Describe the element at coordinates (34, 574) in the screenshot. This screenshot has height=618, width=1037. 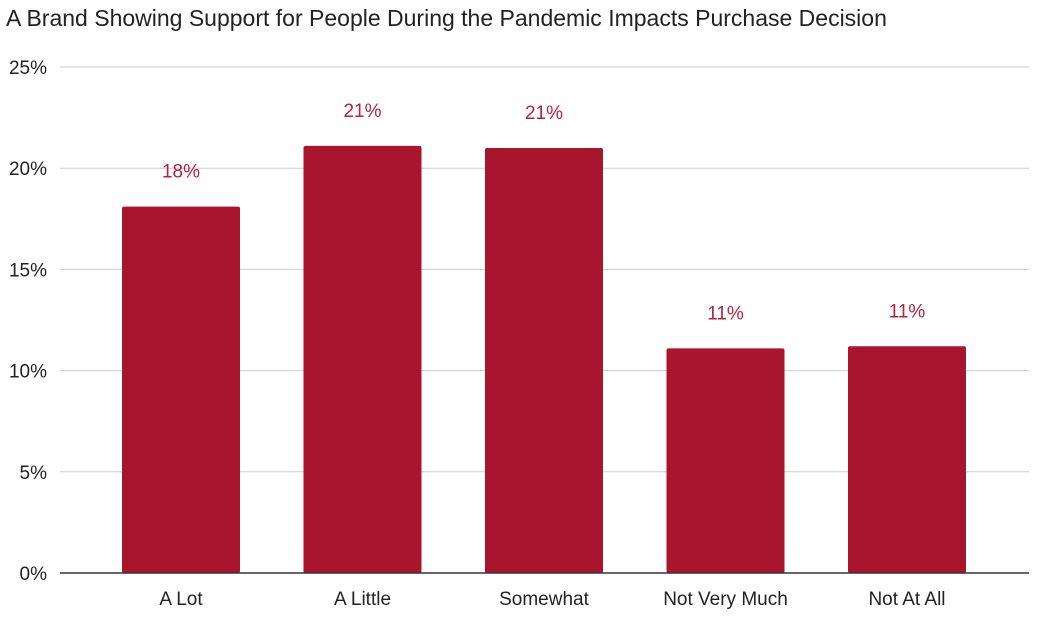
I see `y-tick-label: 0%` at that location.